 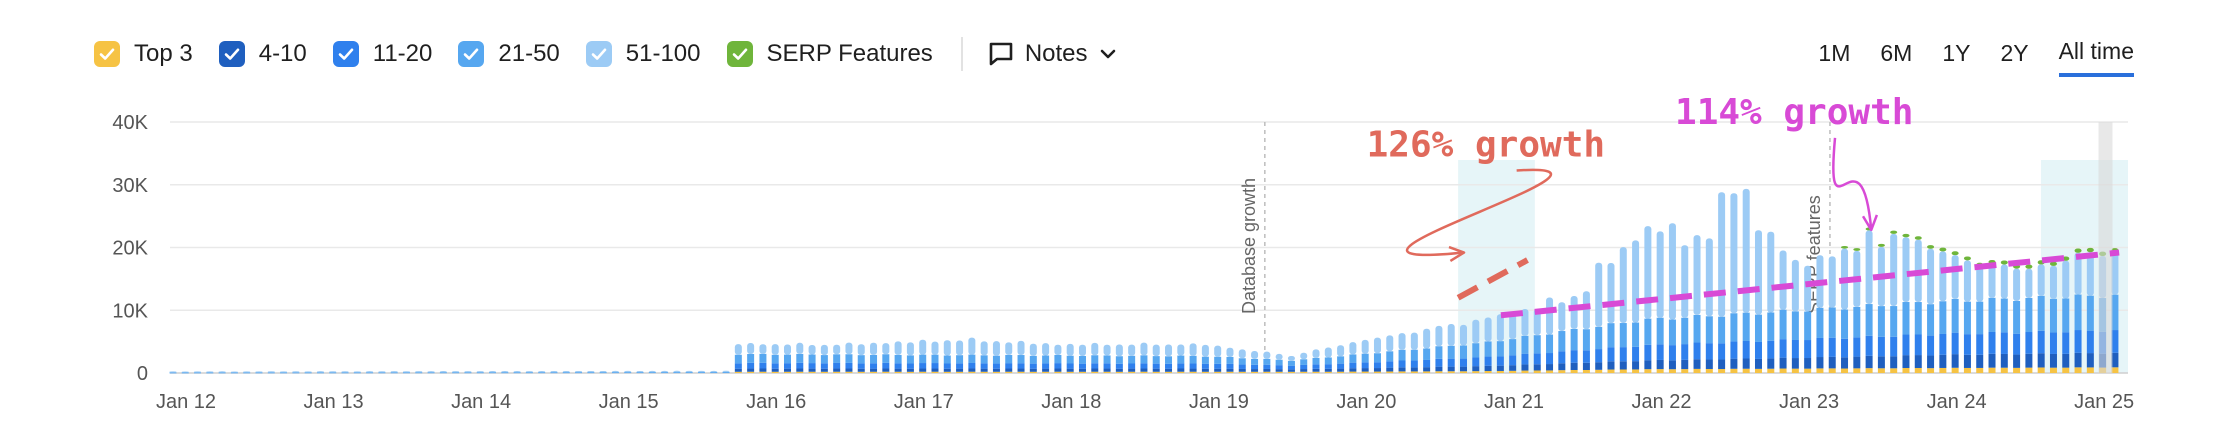 I want to click on x-tick-label: Jan 19, so click(x=1219, y=402).